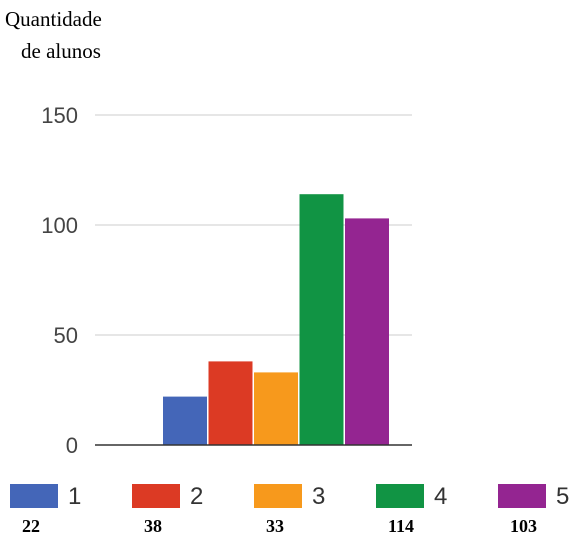  Describe the element at coordinates (440, 496) in the screenshot. I see `legend-label-4: 4` at that location.